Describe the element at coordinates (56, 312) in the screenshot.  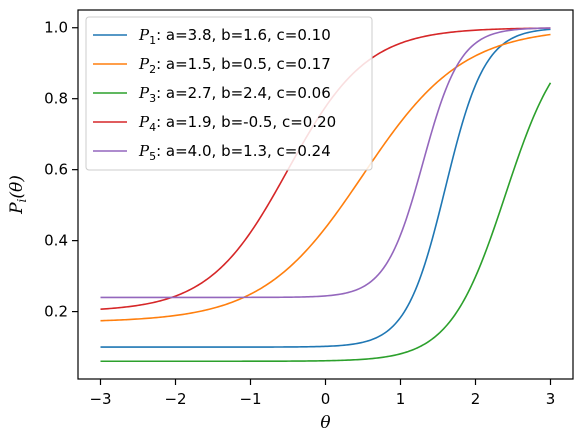
I see `y-tick-label: 0.2` at that location.